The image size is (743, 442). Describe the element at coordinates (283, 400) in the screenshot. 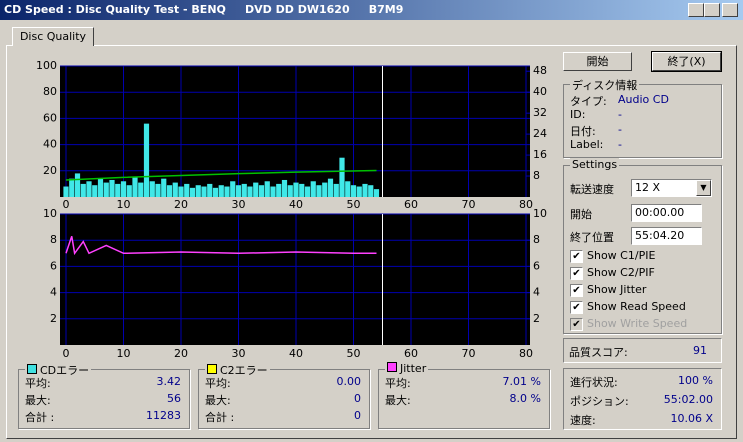

I see `info-row: 最大: 0` at that location.